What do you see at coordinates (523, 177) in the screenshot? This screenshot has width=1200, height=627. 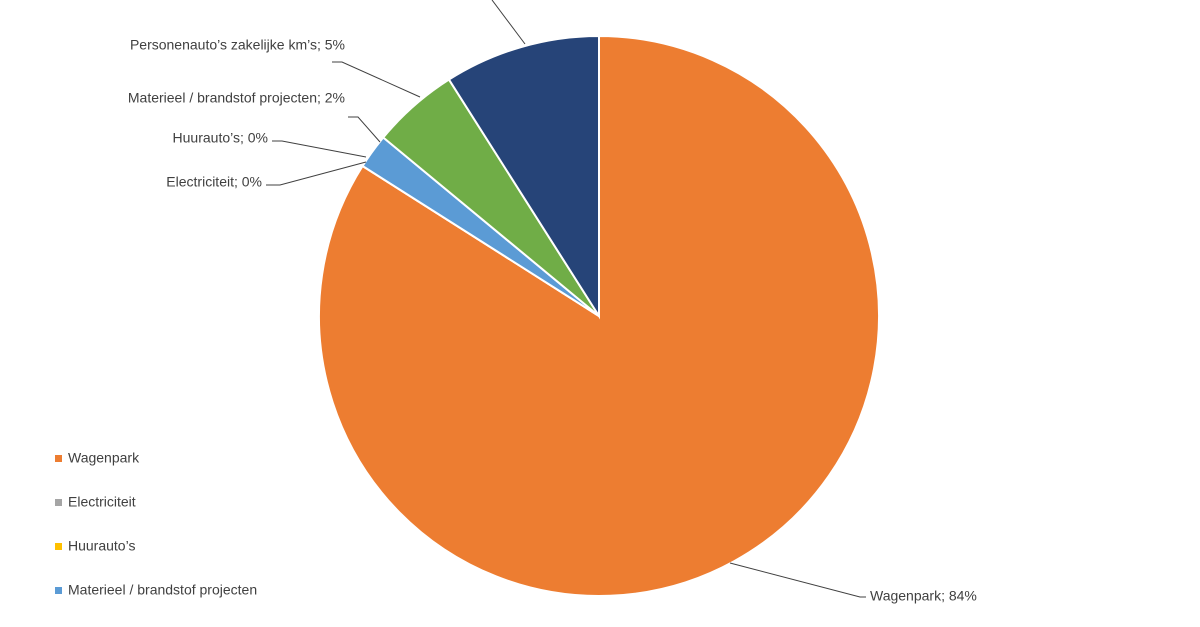 I see `pie-slice` at bounding box center [523, 177].